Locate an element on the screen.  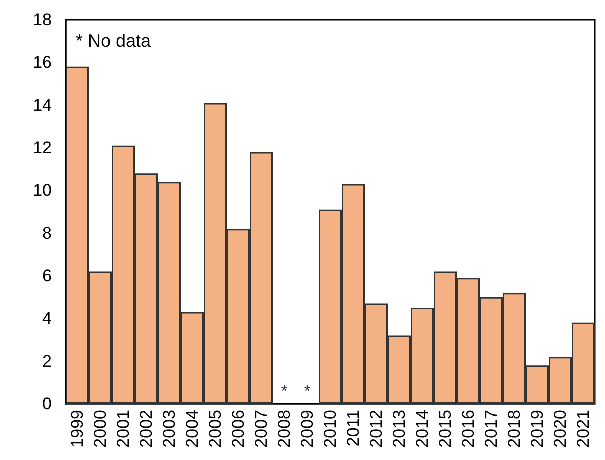
x-tick-label: 2006 is located at coordinates (238, 429).